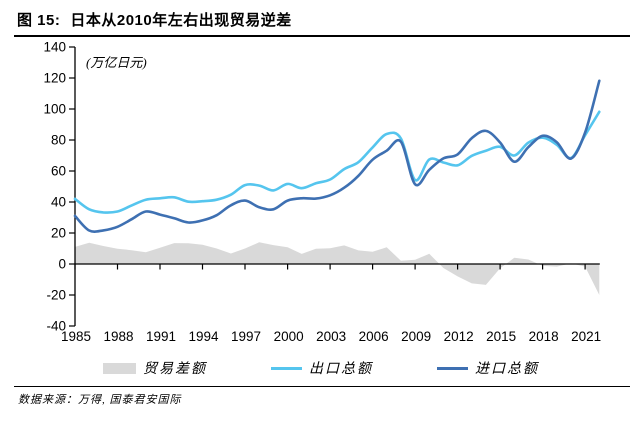 This screenshot has width=644, height=439. I want to click on imports-line-swatch, so click(452, 368).